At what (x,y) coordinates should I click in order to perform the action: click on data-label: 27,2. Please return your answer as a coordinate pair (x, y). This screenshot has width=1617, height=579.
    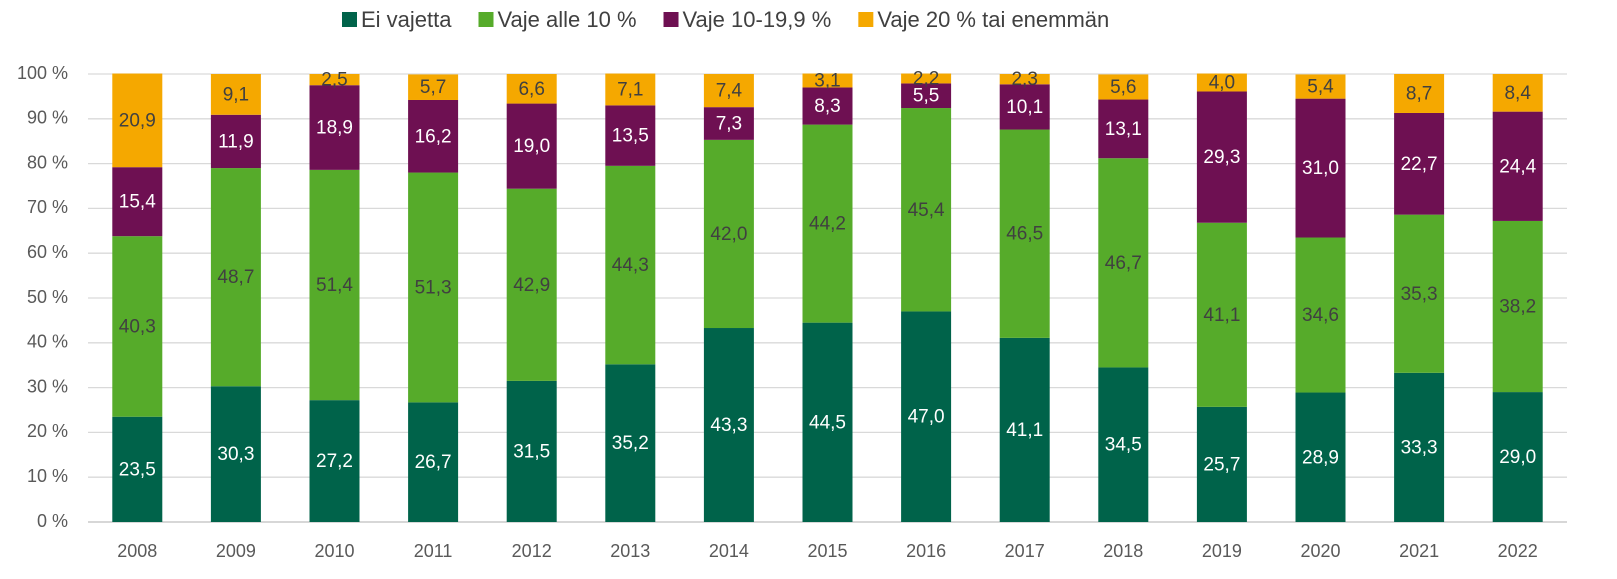
    Looking at the image, I should click on (334, 461).